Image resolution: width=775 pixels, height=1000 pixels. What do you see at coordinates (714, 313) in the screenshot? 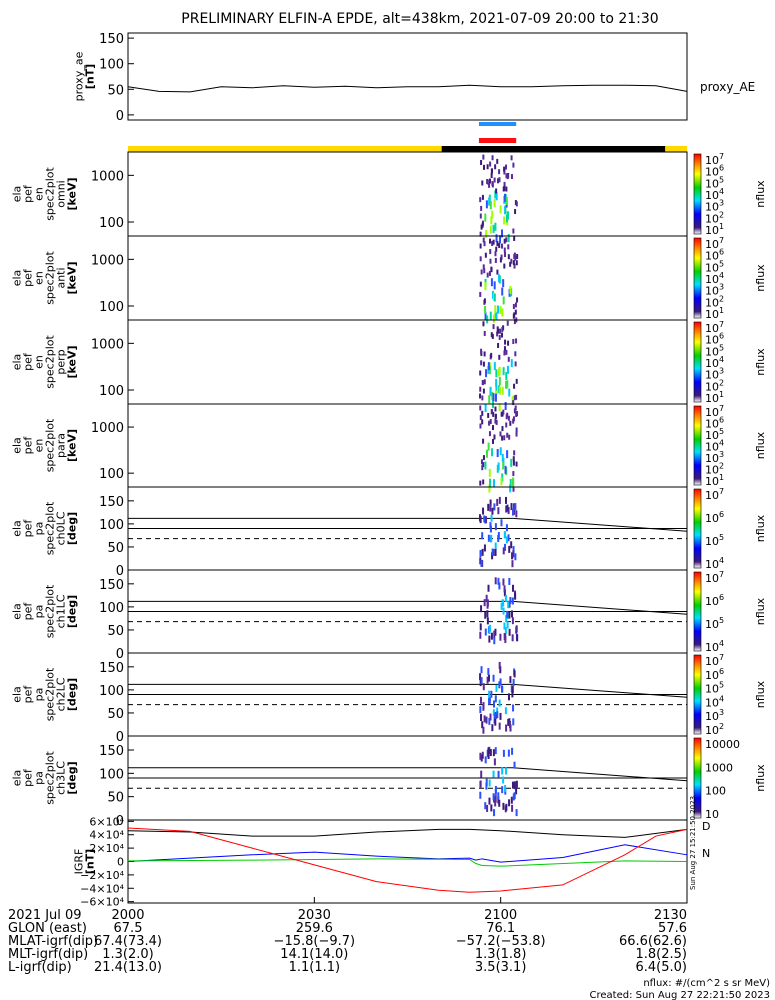
I see `ela-pef-en-spec2plot-anti-colorbar-tick: 101` at bounding box center [714, 313].